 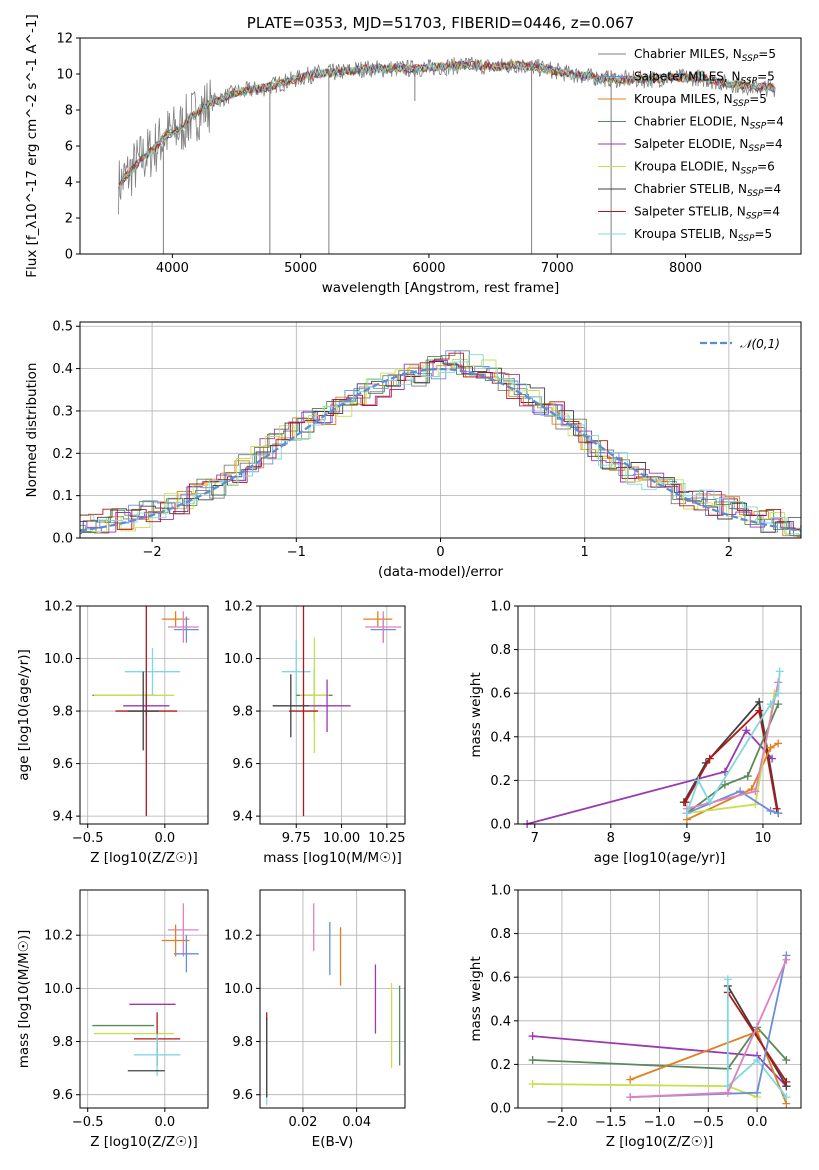 I want to click on panel-1-xtick-label: −2, so click(x=152, y=552).